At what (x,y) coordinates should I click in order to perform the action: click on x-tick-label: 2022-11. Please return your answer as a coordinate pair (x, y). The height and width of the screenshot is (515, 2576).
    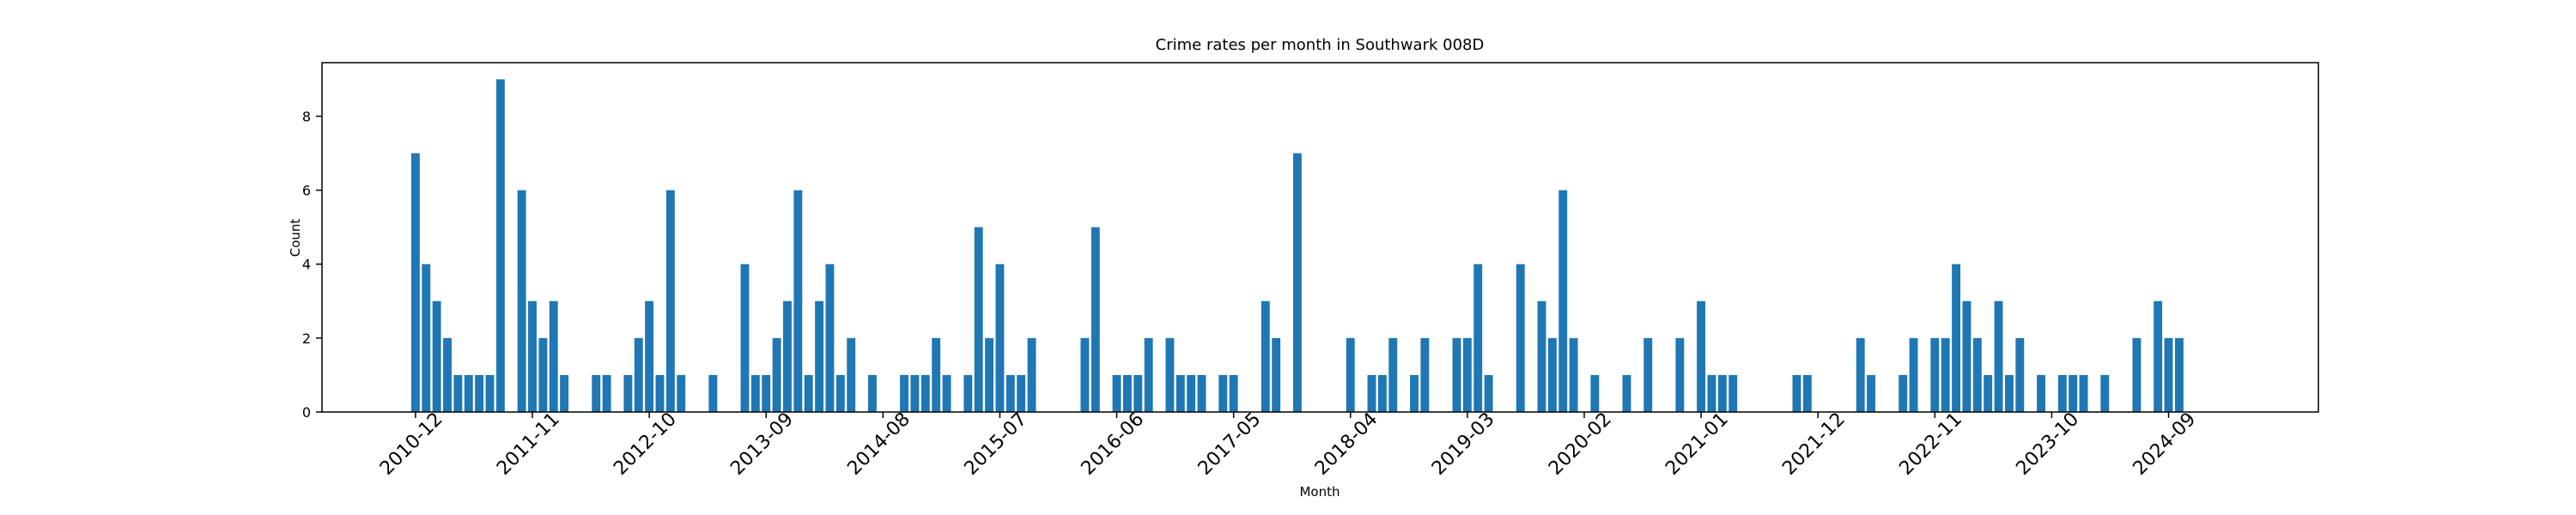
    Looking at the image, I should click on (1931, 444).